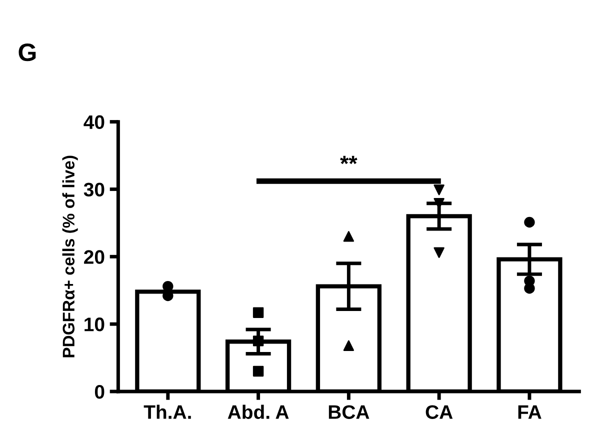  I want to click on annotation: **, so click(349, 160).